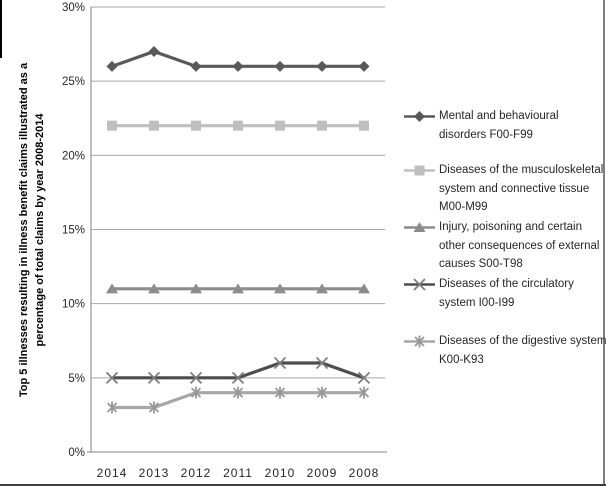  I want to click on y-tick-label: 25%, so click(73, 82).